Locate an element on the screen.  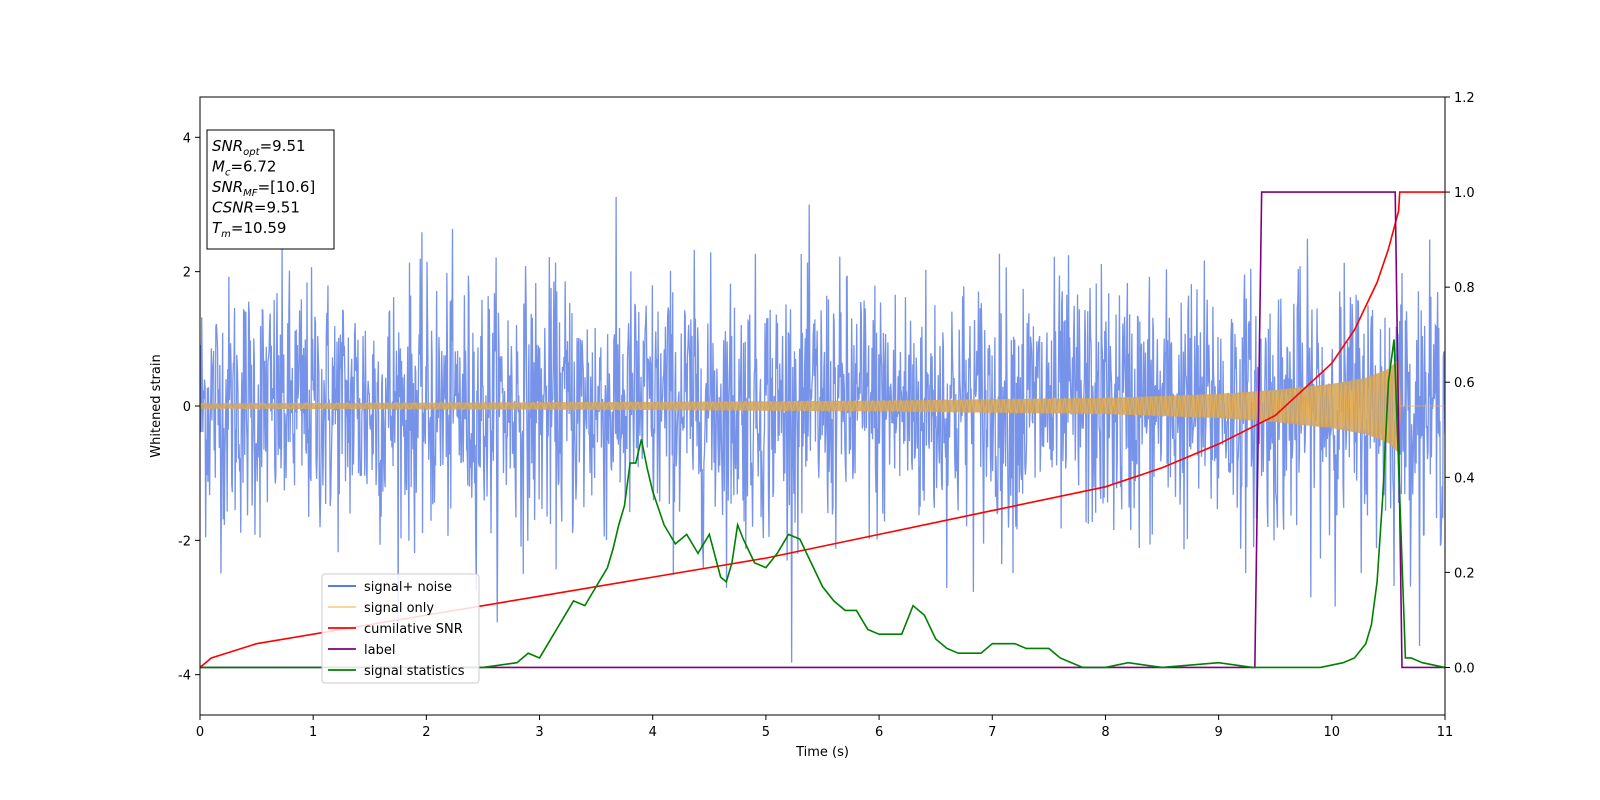
legend-label: cumilative SNR is located at coordinates (413, 629).